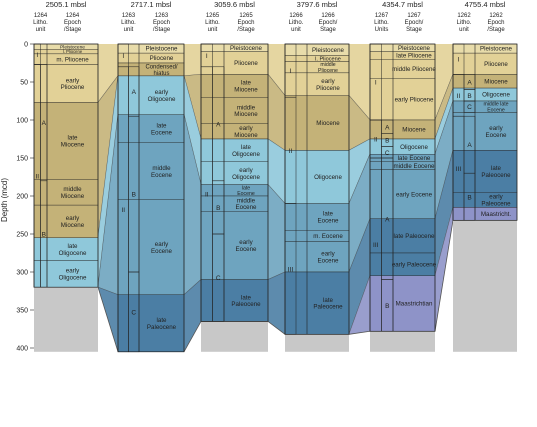  I want to click on site-1263-stage-label-3-0: early, so click(162, 92).